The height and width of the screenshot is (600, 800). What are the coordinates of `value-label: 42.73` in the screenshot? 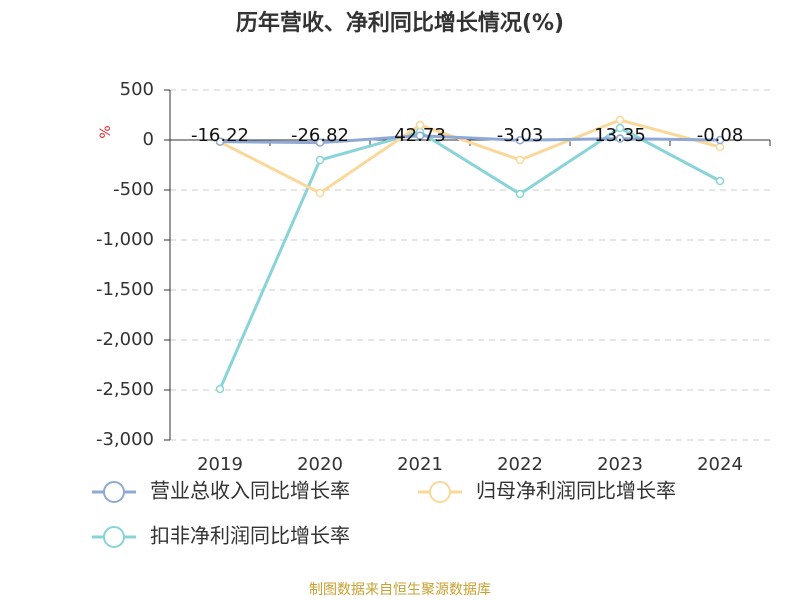 It's located at (420, 135).